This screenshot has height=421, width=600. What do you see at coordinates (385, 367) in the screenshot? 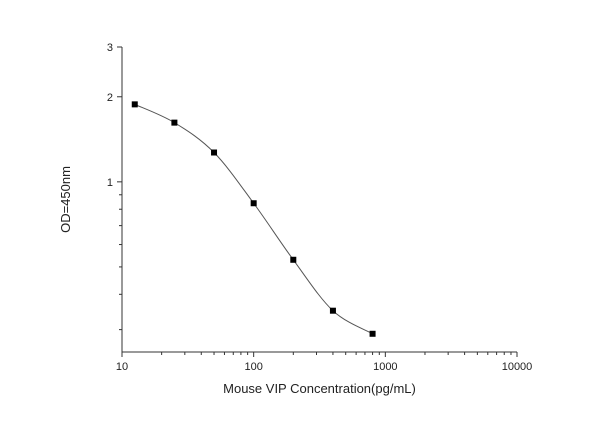
I see `x-tick-label: 1000` at bounding box center [385, 367].